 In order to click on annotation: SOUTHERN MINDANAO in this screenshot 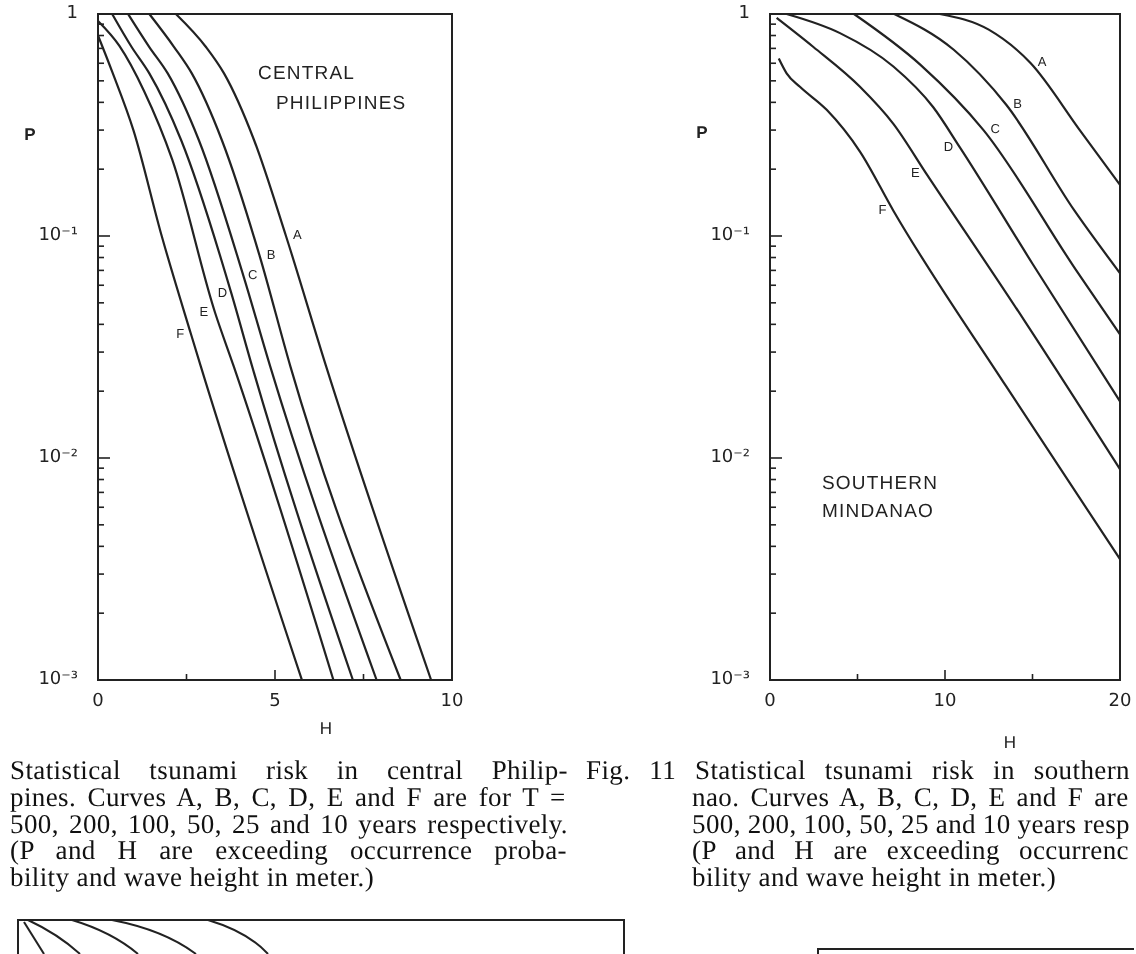, I will do `click(880, 498)`.